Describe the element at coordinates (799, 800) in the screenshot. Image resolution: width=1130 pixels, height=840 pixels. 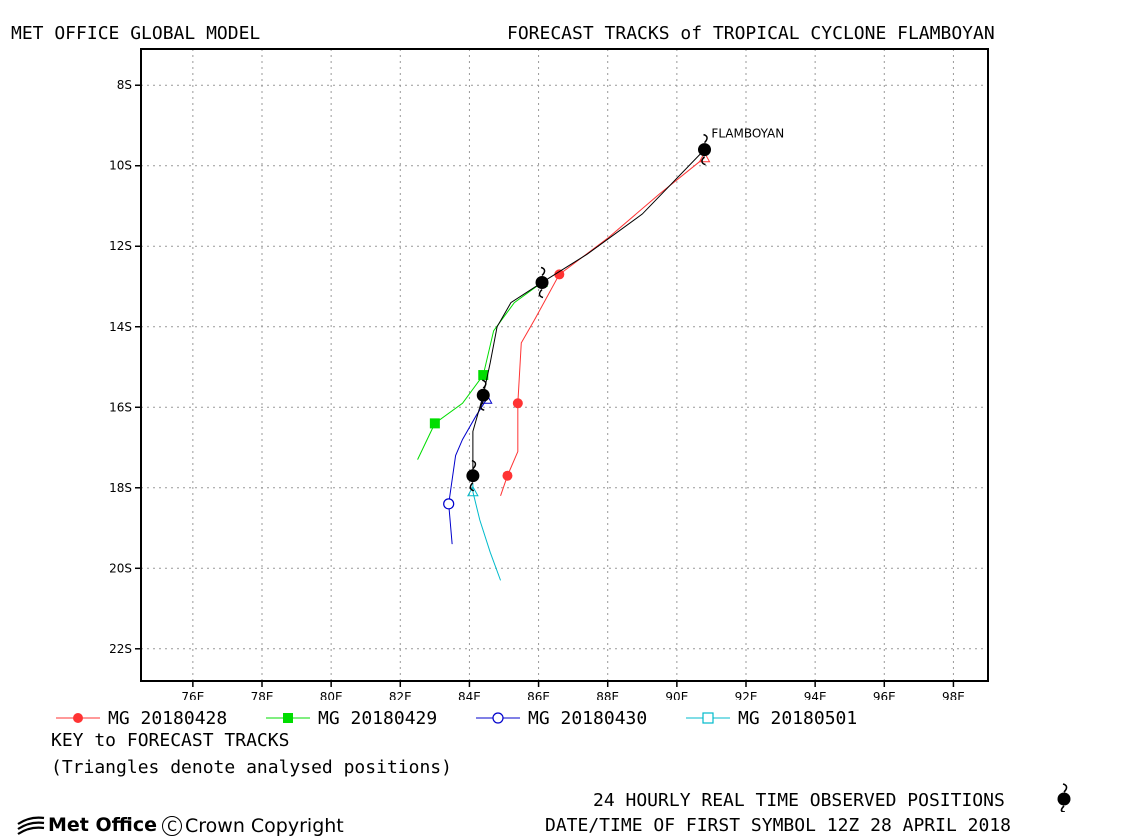
I see `observed-positions-label: 24 HOURLY REAL TIME OBSERVED POSITIONS` at that location.